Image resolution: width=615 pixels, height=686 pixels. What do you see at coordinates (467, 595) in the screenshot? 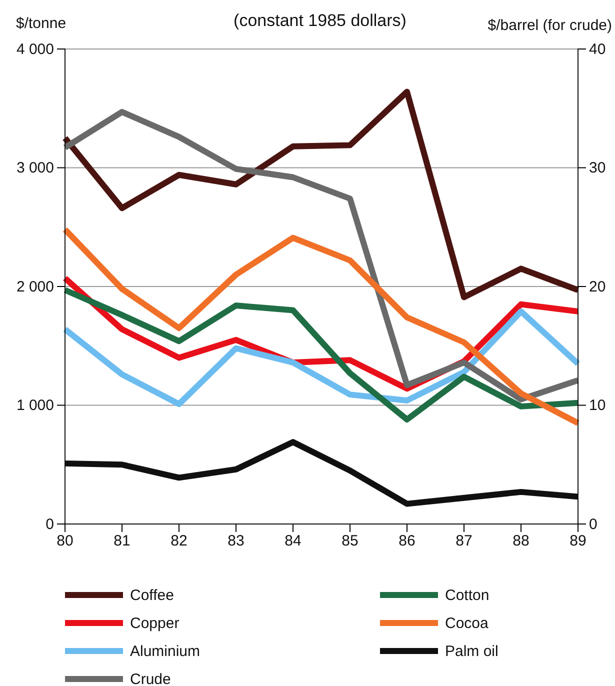
I see `legend-label: Cotton` at bounding box center [467, 595].